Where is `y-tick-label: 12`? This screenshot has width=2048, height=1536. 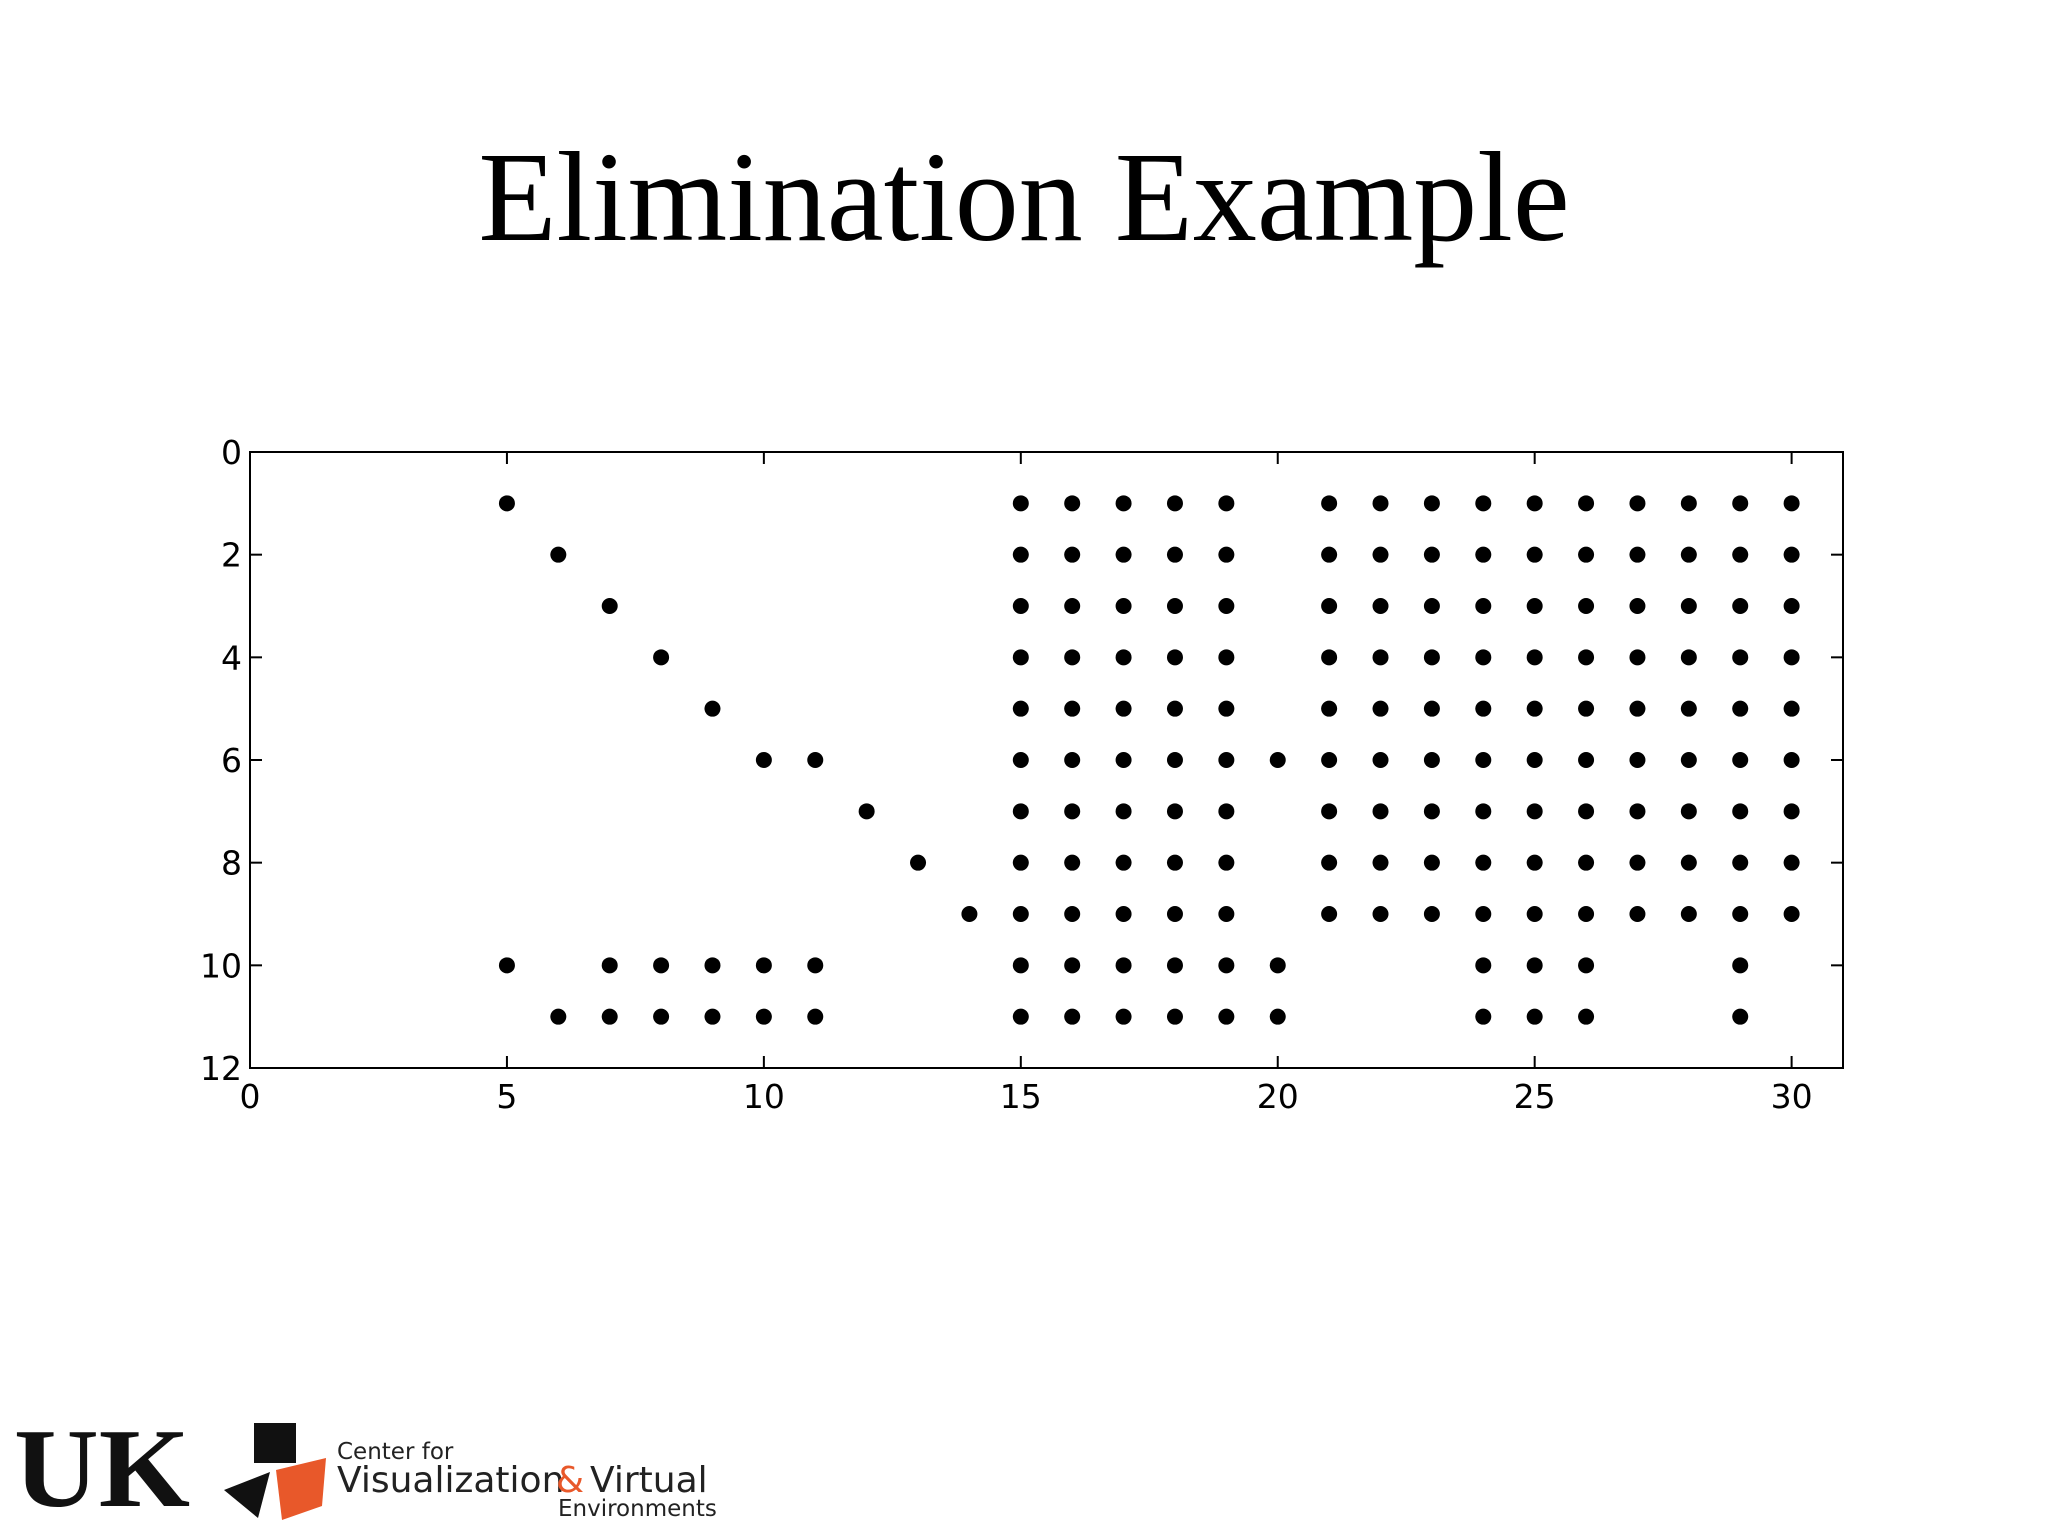 y-tick-label: 12 is located at coordinates (221, 1068).